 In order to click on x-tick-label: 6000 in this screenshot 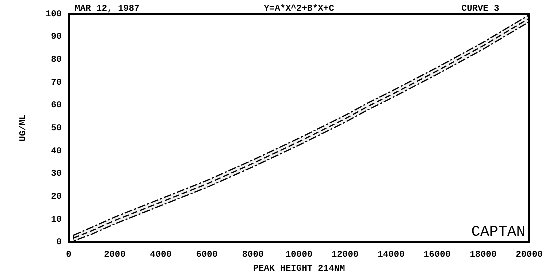, I will do `click(207, 255)`.